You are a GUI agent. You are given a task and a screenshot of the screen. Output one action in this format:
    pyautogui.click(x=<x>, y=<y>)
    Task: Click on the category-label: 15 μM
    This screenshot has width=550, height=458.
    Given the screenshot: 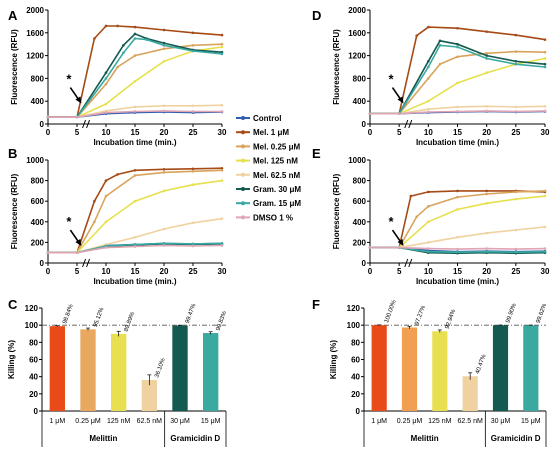 What is the action you would take?
    pyautogui.click(x=211, y=421)
    